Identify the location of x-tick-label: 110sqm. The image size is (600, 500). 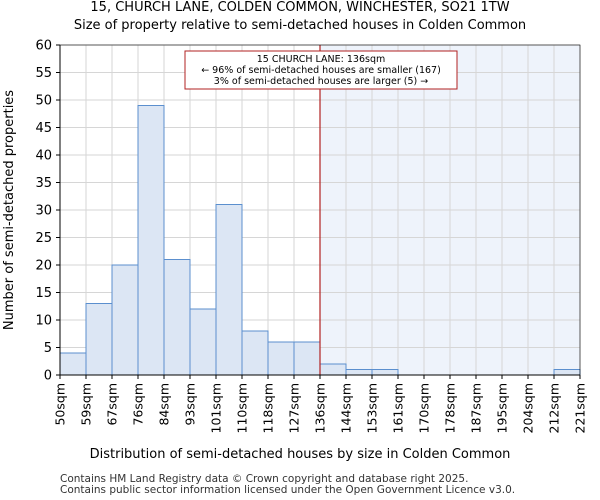
(242, 408).